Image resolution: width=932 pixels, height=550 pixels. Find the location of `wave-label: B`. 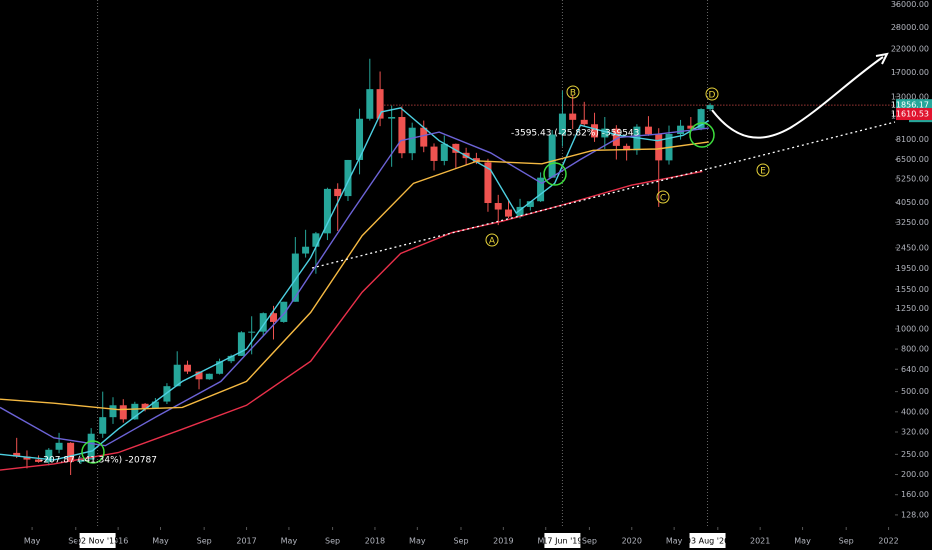

wave-label: B is located at coordinates (573, 94).